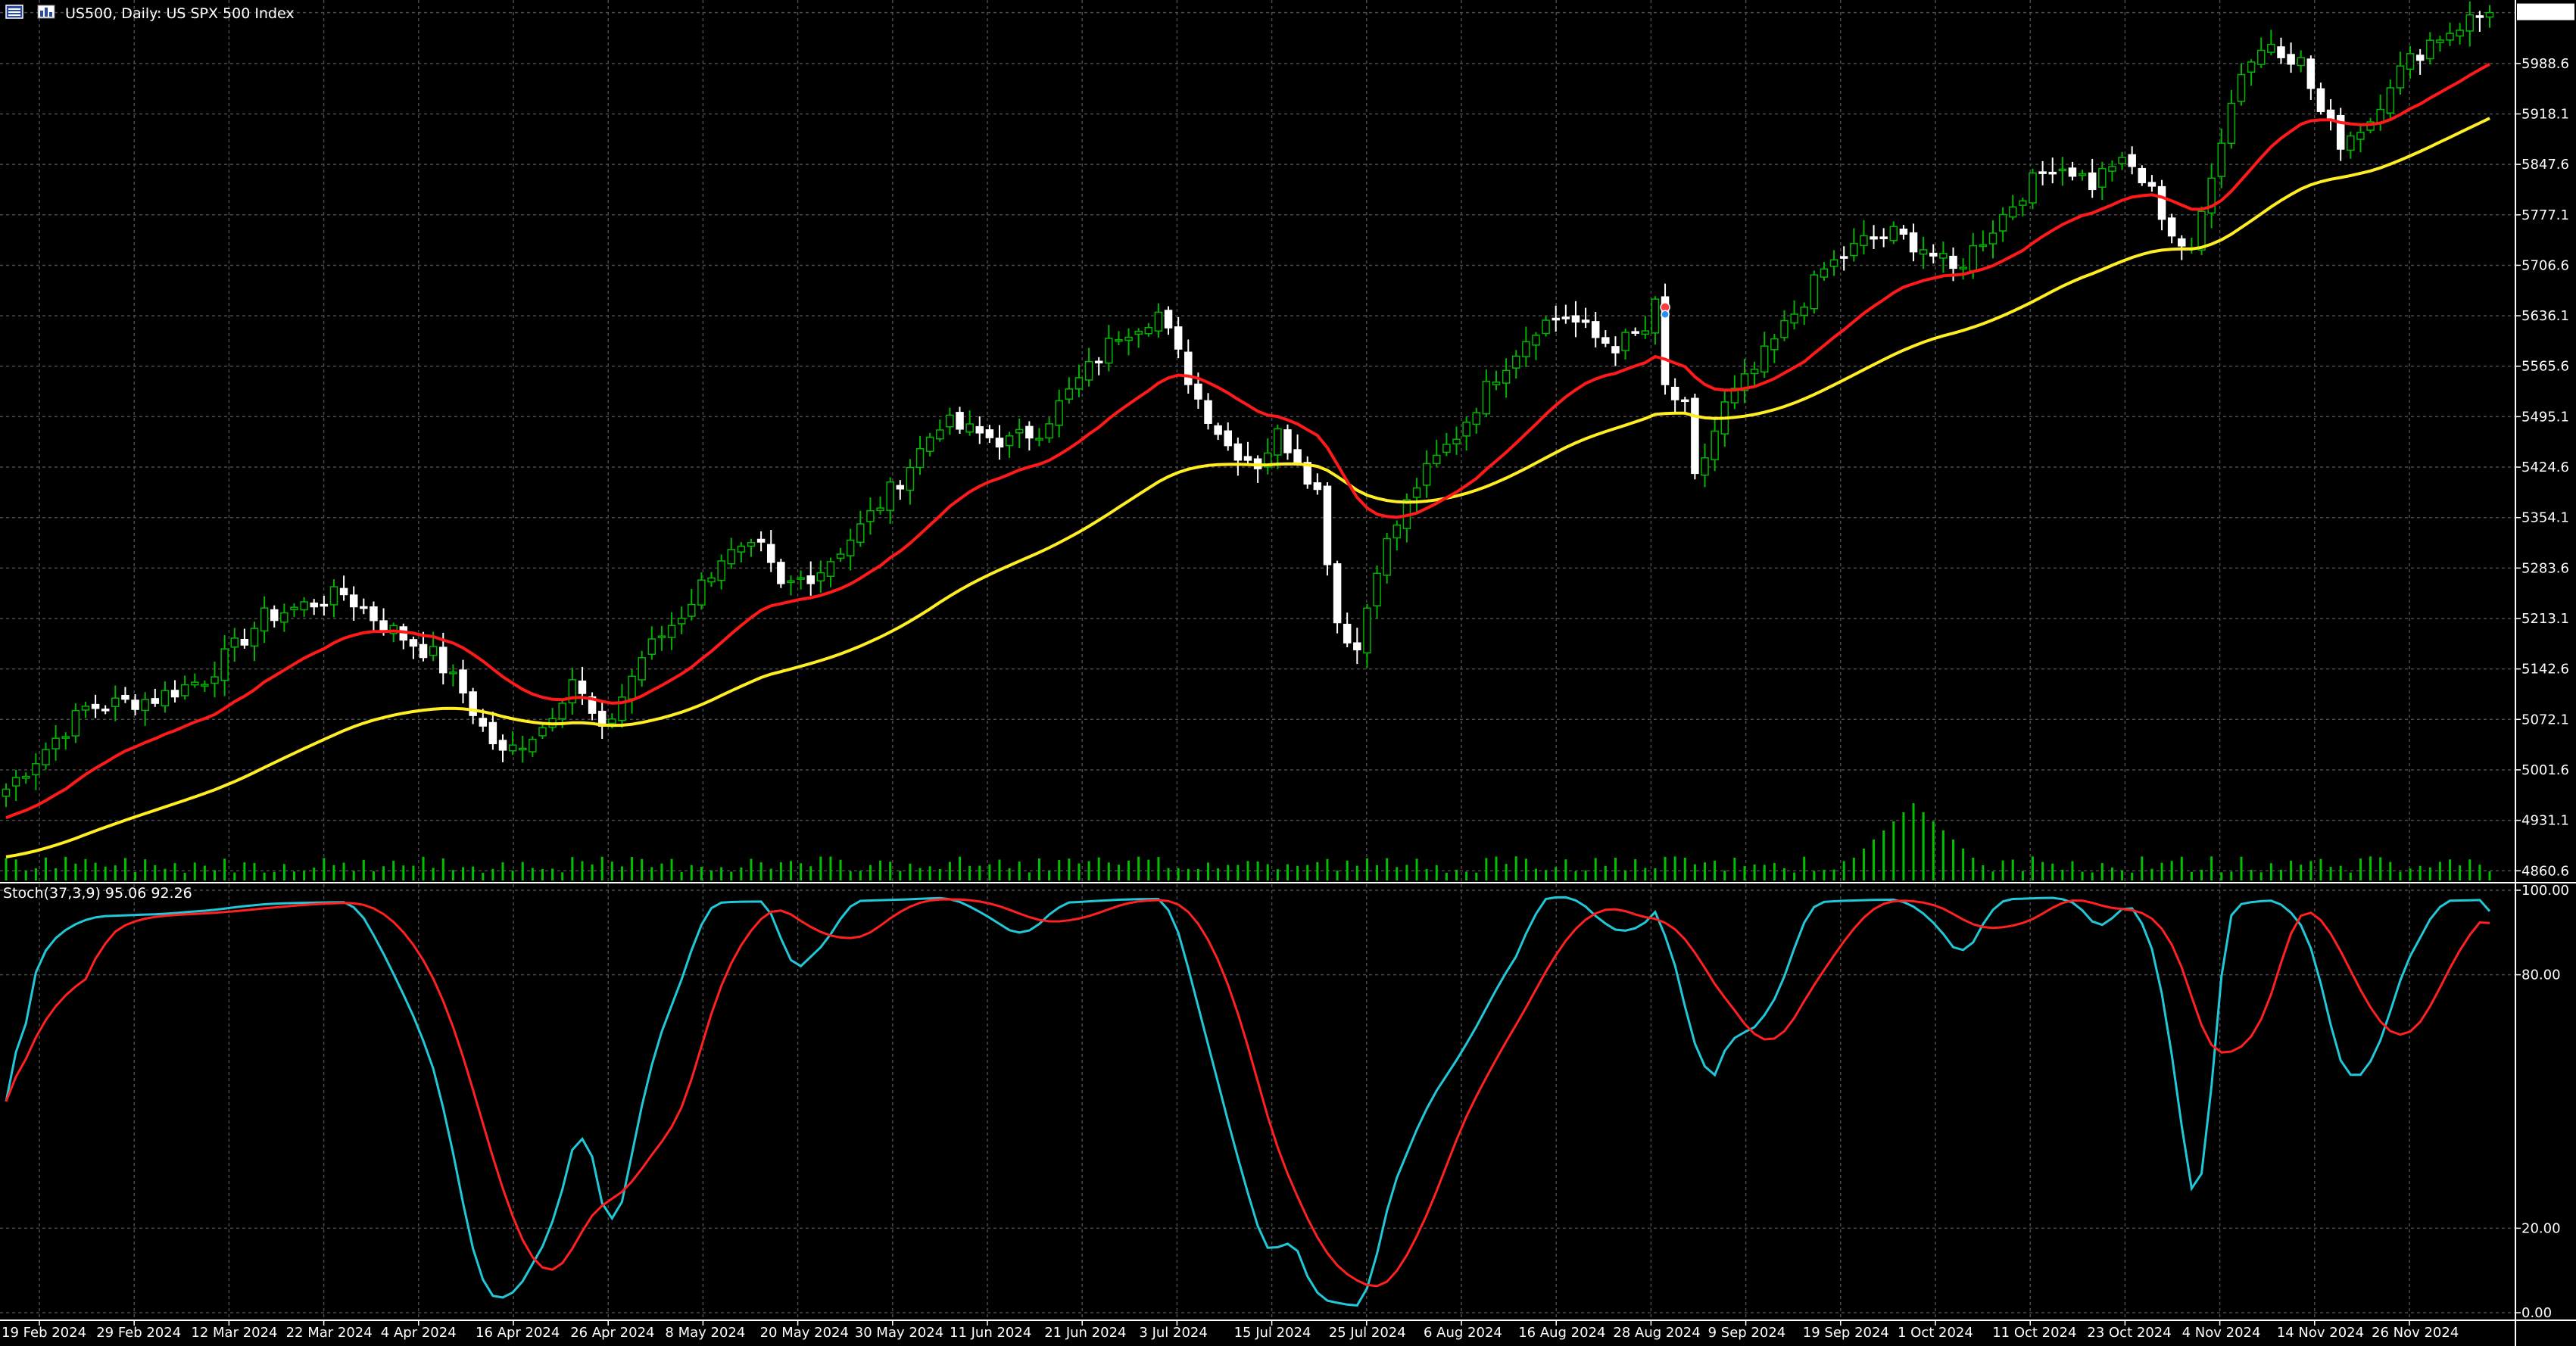 The width and height of the screenshot is (2576, 1346). I want to click on current-price-tag, so click(2545, 11).